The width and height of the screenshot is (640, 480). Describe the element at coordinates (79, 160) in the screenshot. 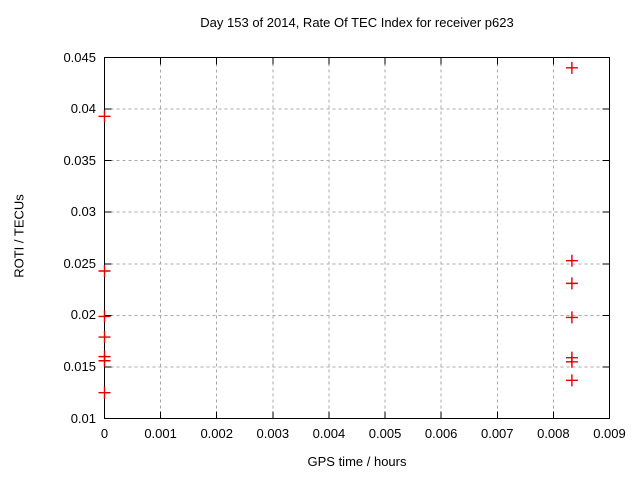

I see `y-tick-label: 0.035` at that location.